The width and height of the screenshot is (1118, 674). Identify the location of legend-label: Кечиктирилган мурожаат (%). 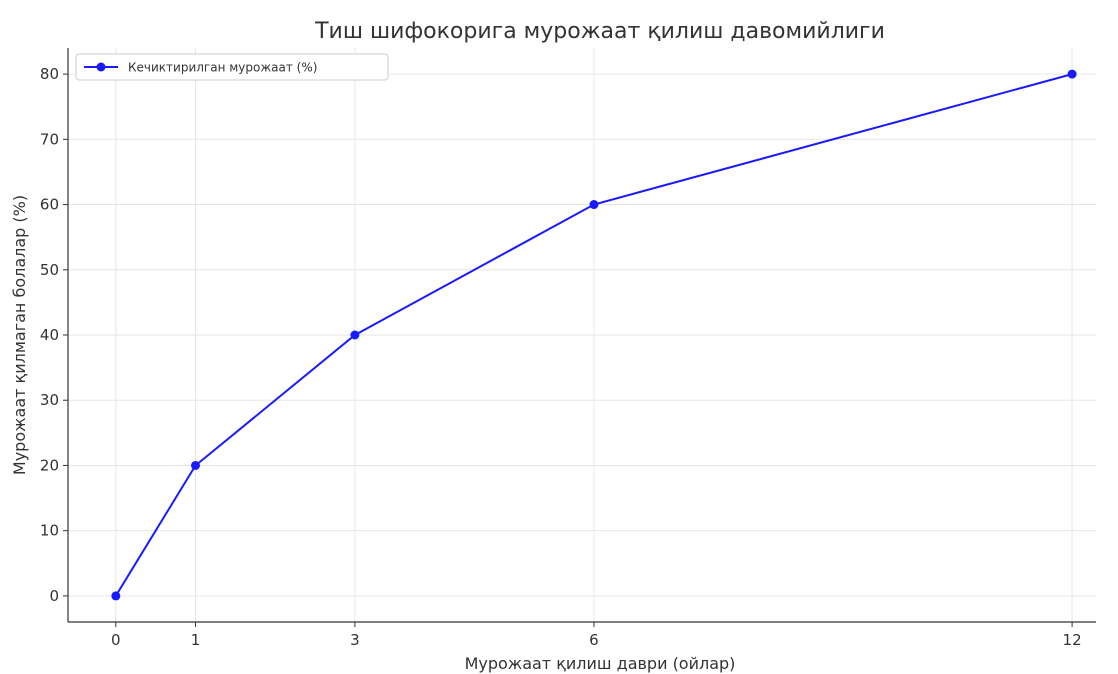
(222, 68).